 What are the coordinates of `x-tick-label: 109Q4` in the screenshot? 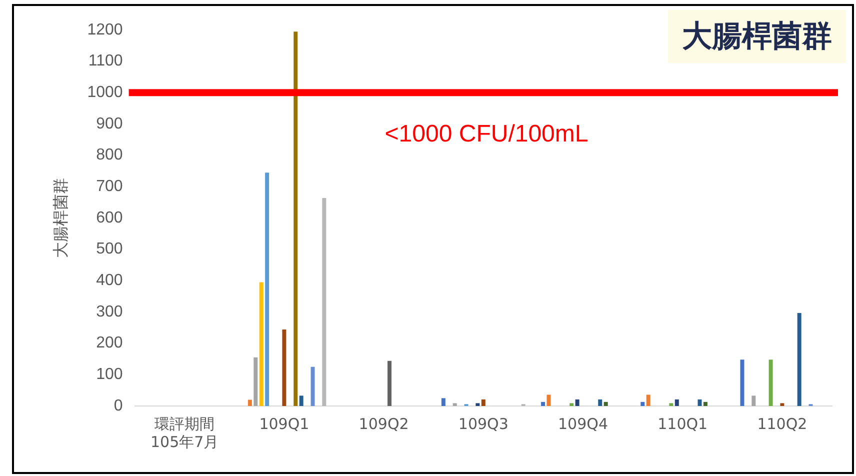 It's located at (583, 423).